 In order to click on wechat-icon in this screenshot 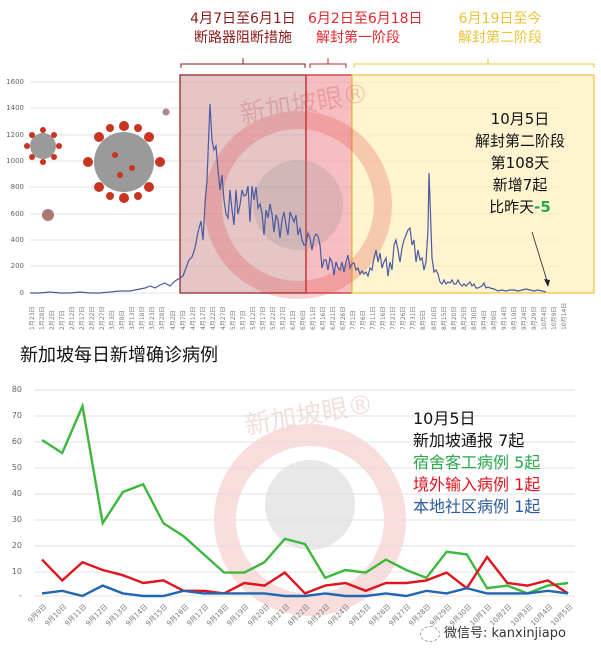, I will do `click(430, 633)`.